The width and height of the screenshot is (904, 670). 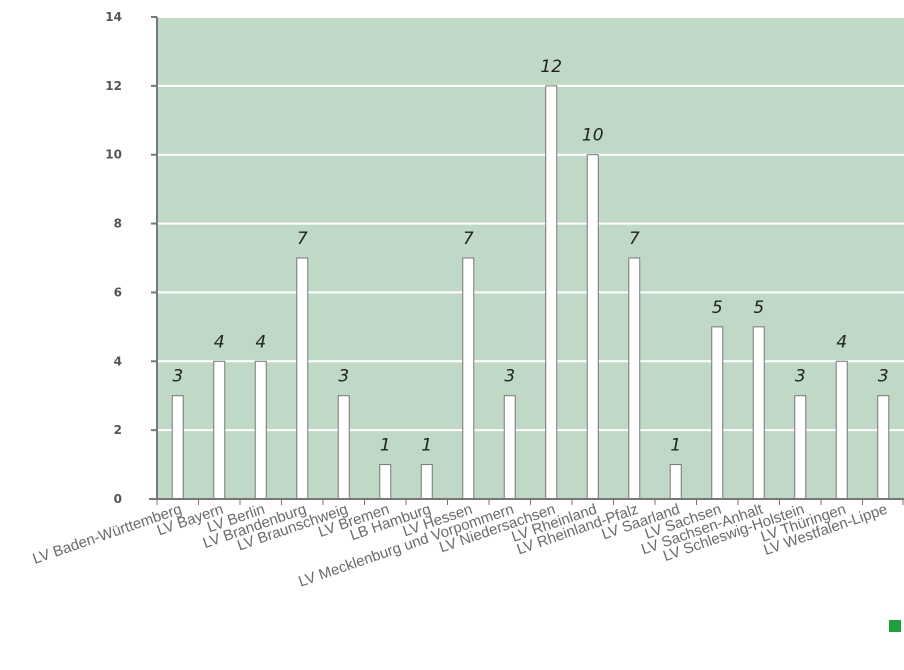 What do you see at coordinates (118, 361) in the screenshot?
I see `y-tick-label: 4` at bounding box center [118, 361].